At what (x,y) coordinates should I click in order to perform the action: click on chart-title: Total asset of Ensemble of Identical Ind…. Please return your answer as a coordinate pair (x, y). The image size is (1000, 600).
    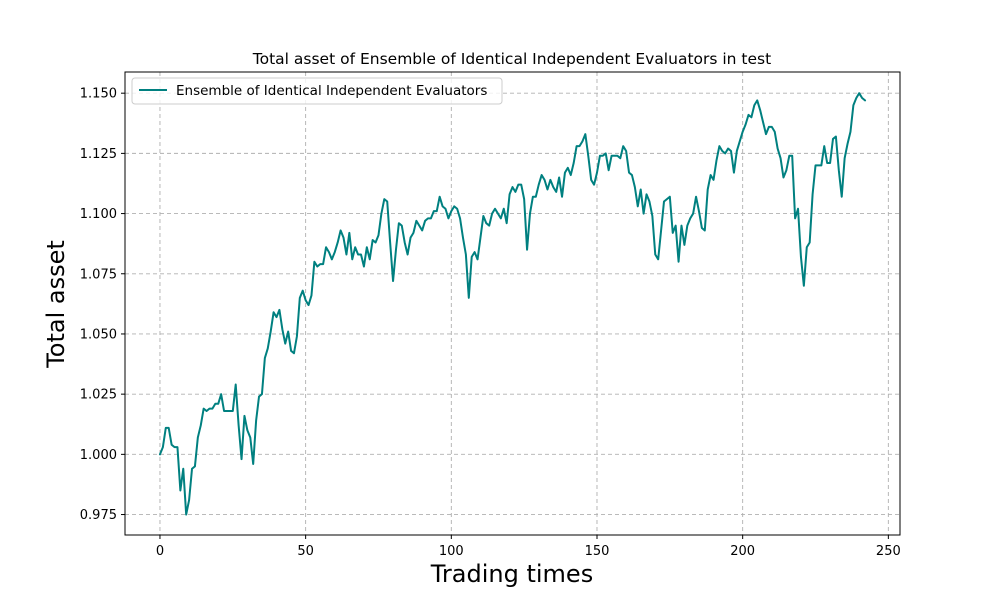
    Looking at the image, I should click on (511, 59).